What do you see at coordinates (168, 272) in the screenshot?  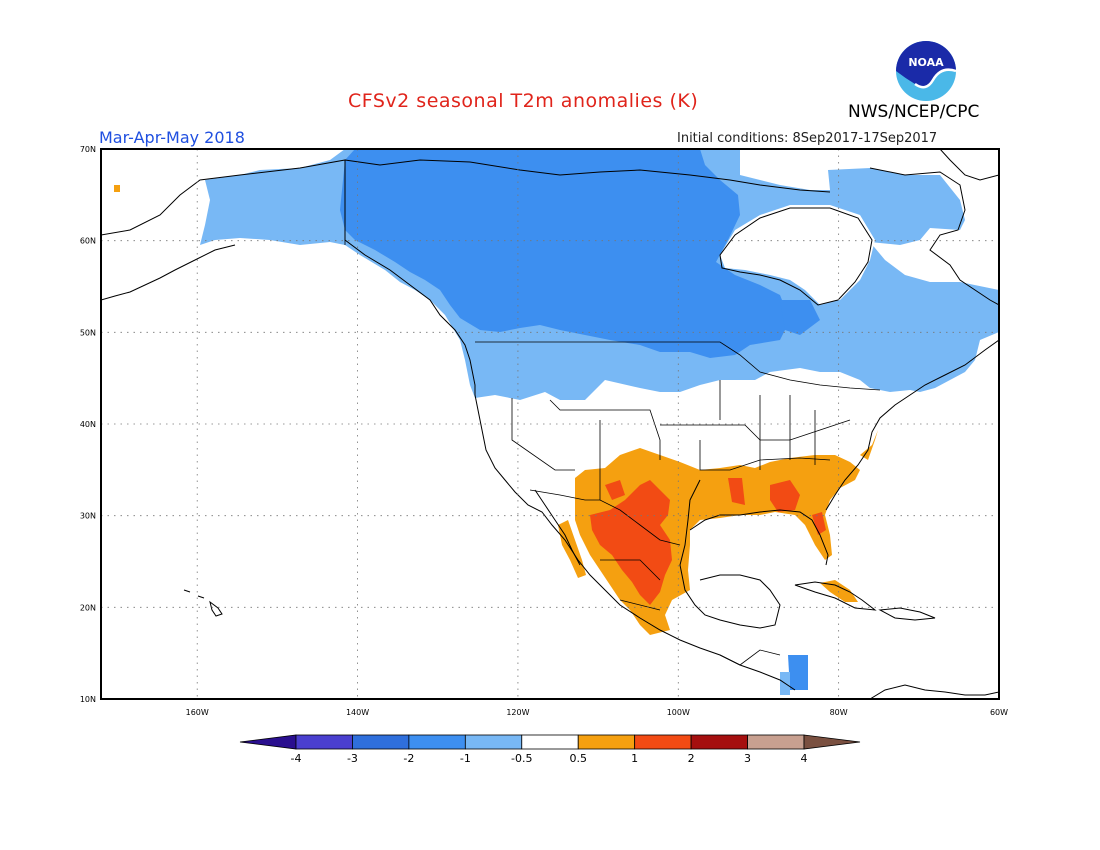 I see `coastline-aleutians` at bounding box center [168, 272].